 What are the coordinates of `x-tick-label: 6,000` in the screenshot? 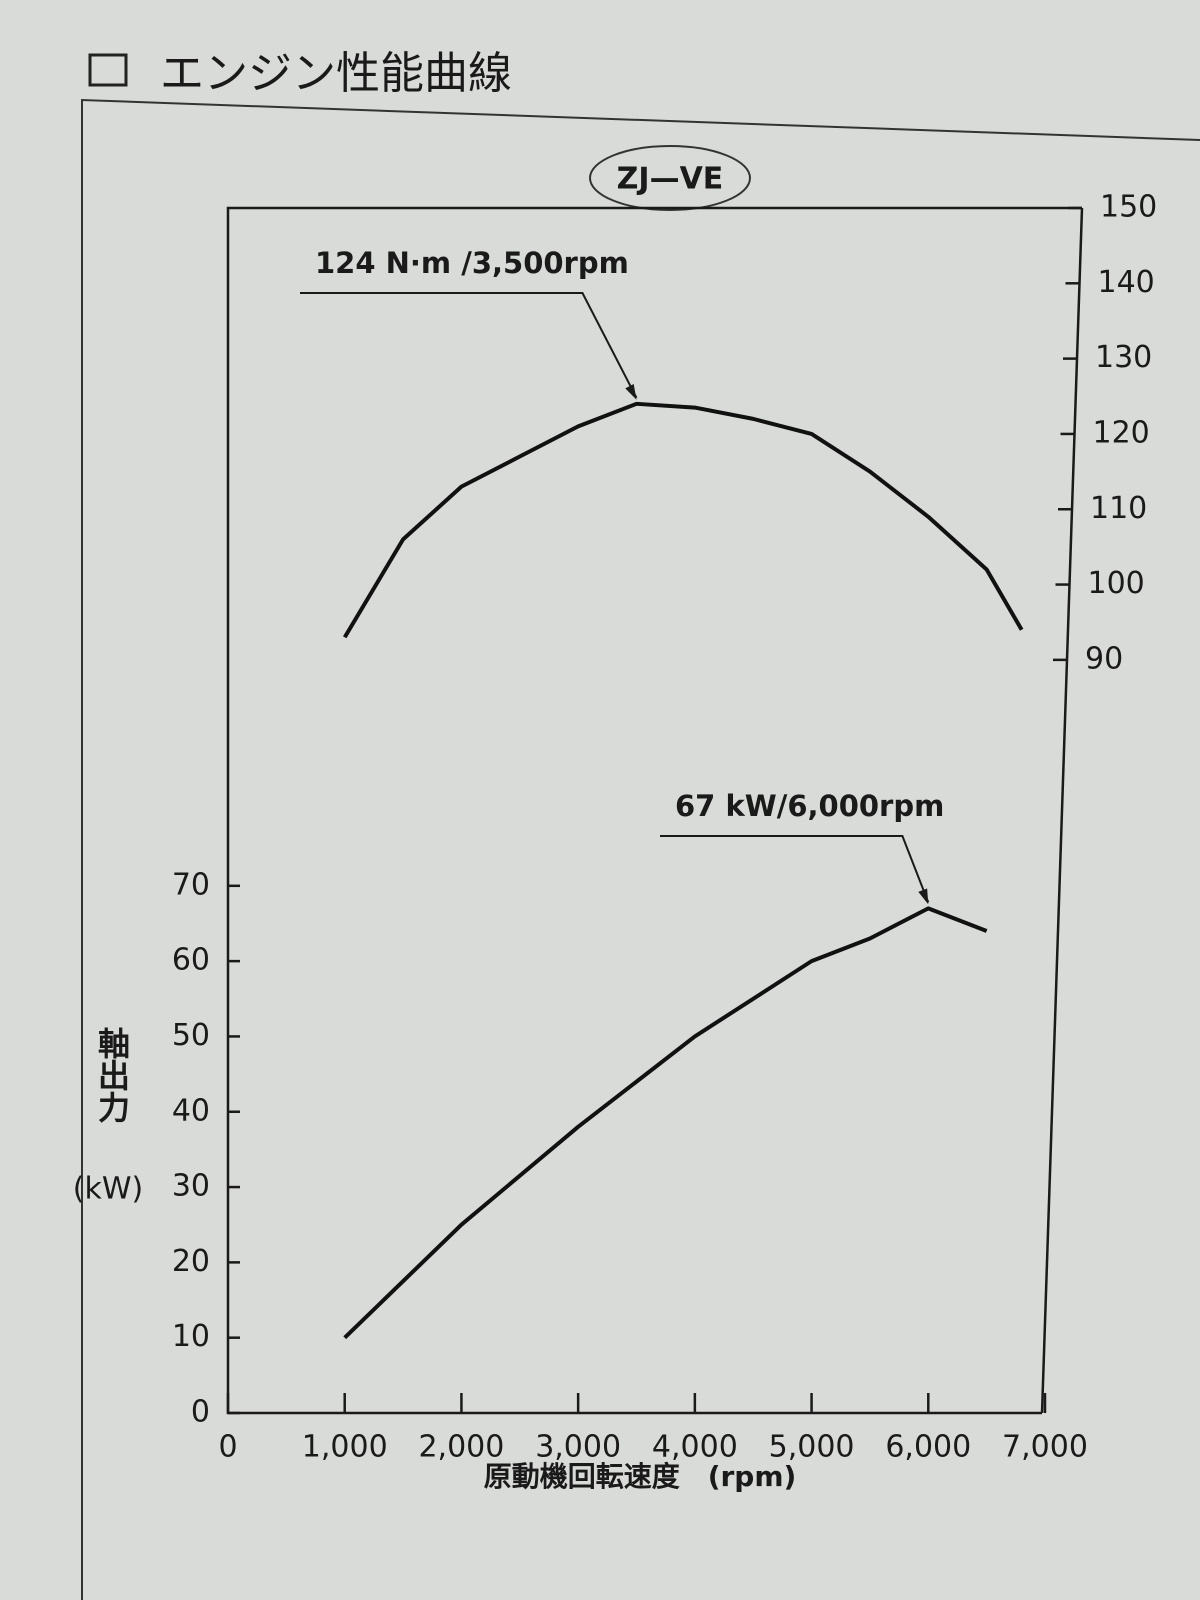 It's located at (928, 1447).